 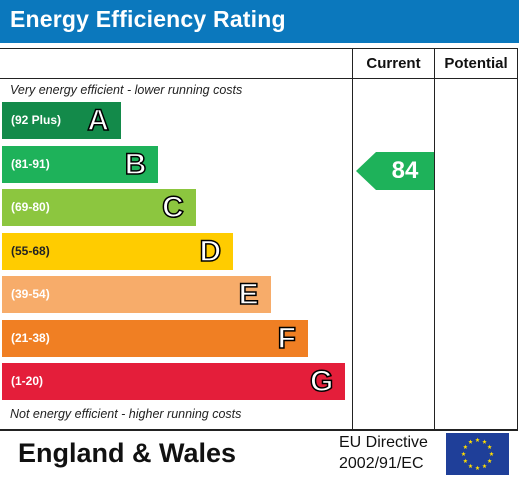 I want to click on arrow-shape, so click(x=395, y=171).